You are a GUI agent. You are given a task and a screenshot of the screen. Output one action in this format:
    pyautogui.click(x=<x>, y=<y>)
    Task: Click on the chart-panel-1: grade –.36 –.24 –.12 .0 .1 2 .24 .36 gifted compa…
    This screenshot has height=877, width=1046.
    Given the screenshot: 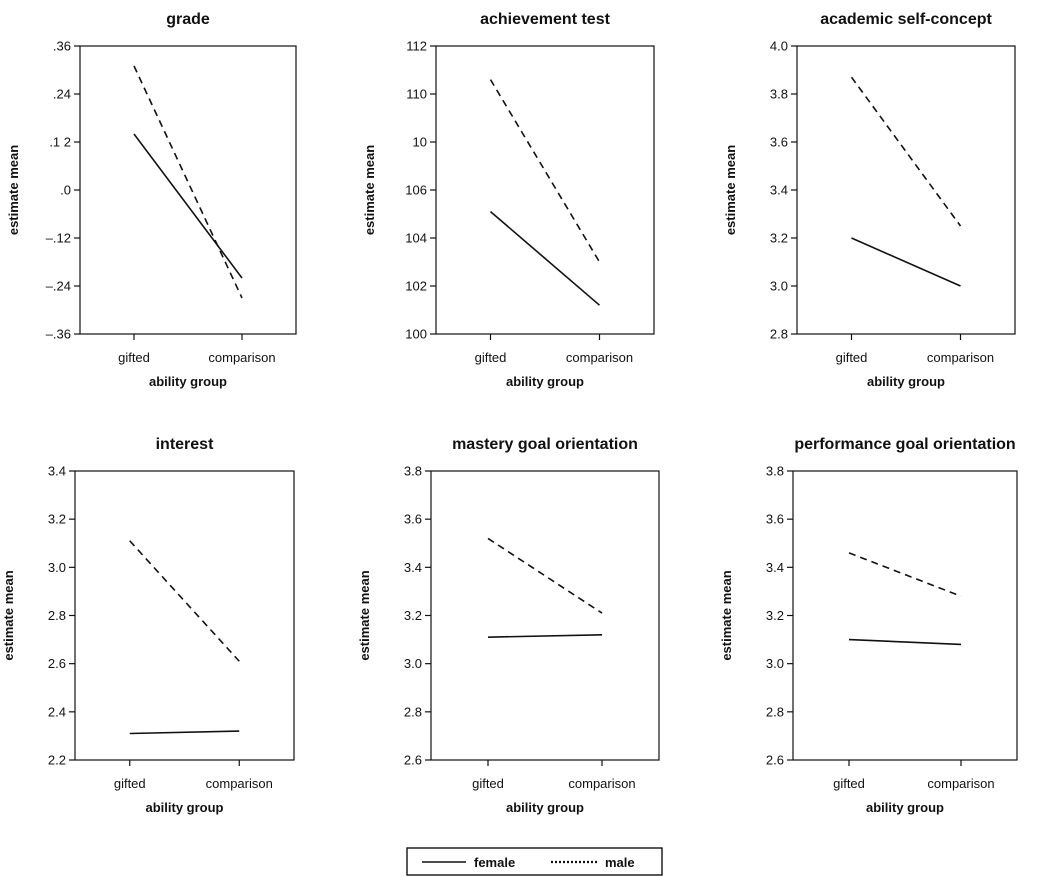 What is the action you would take?
    pyautogui.click(x=151, y=200)
    